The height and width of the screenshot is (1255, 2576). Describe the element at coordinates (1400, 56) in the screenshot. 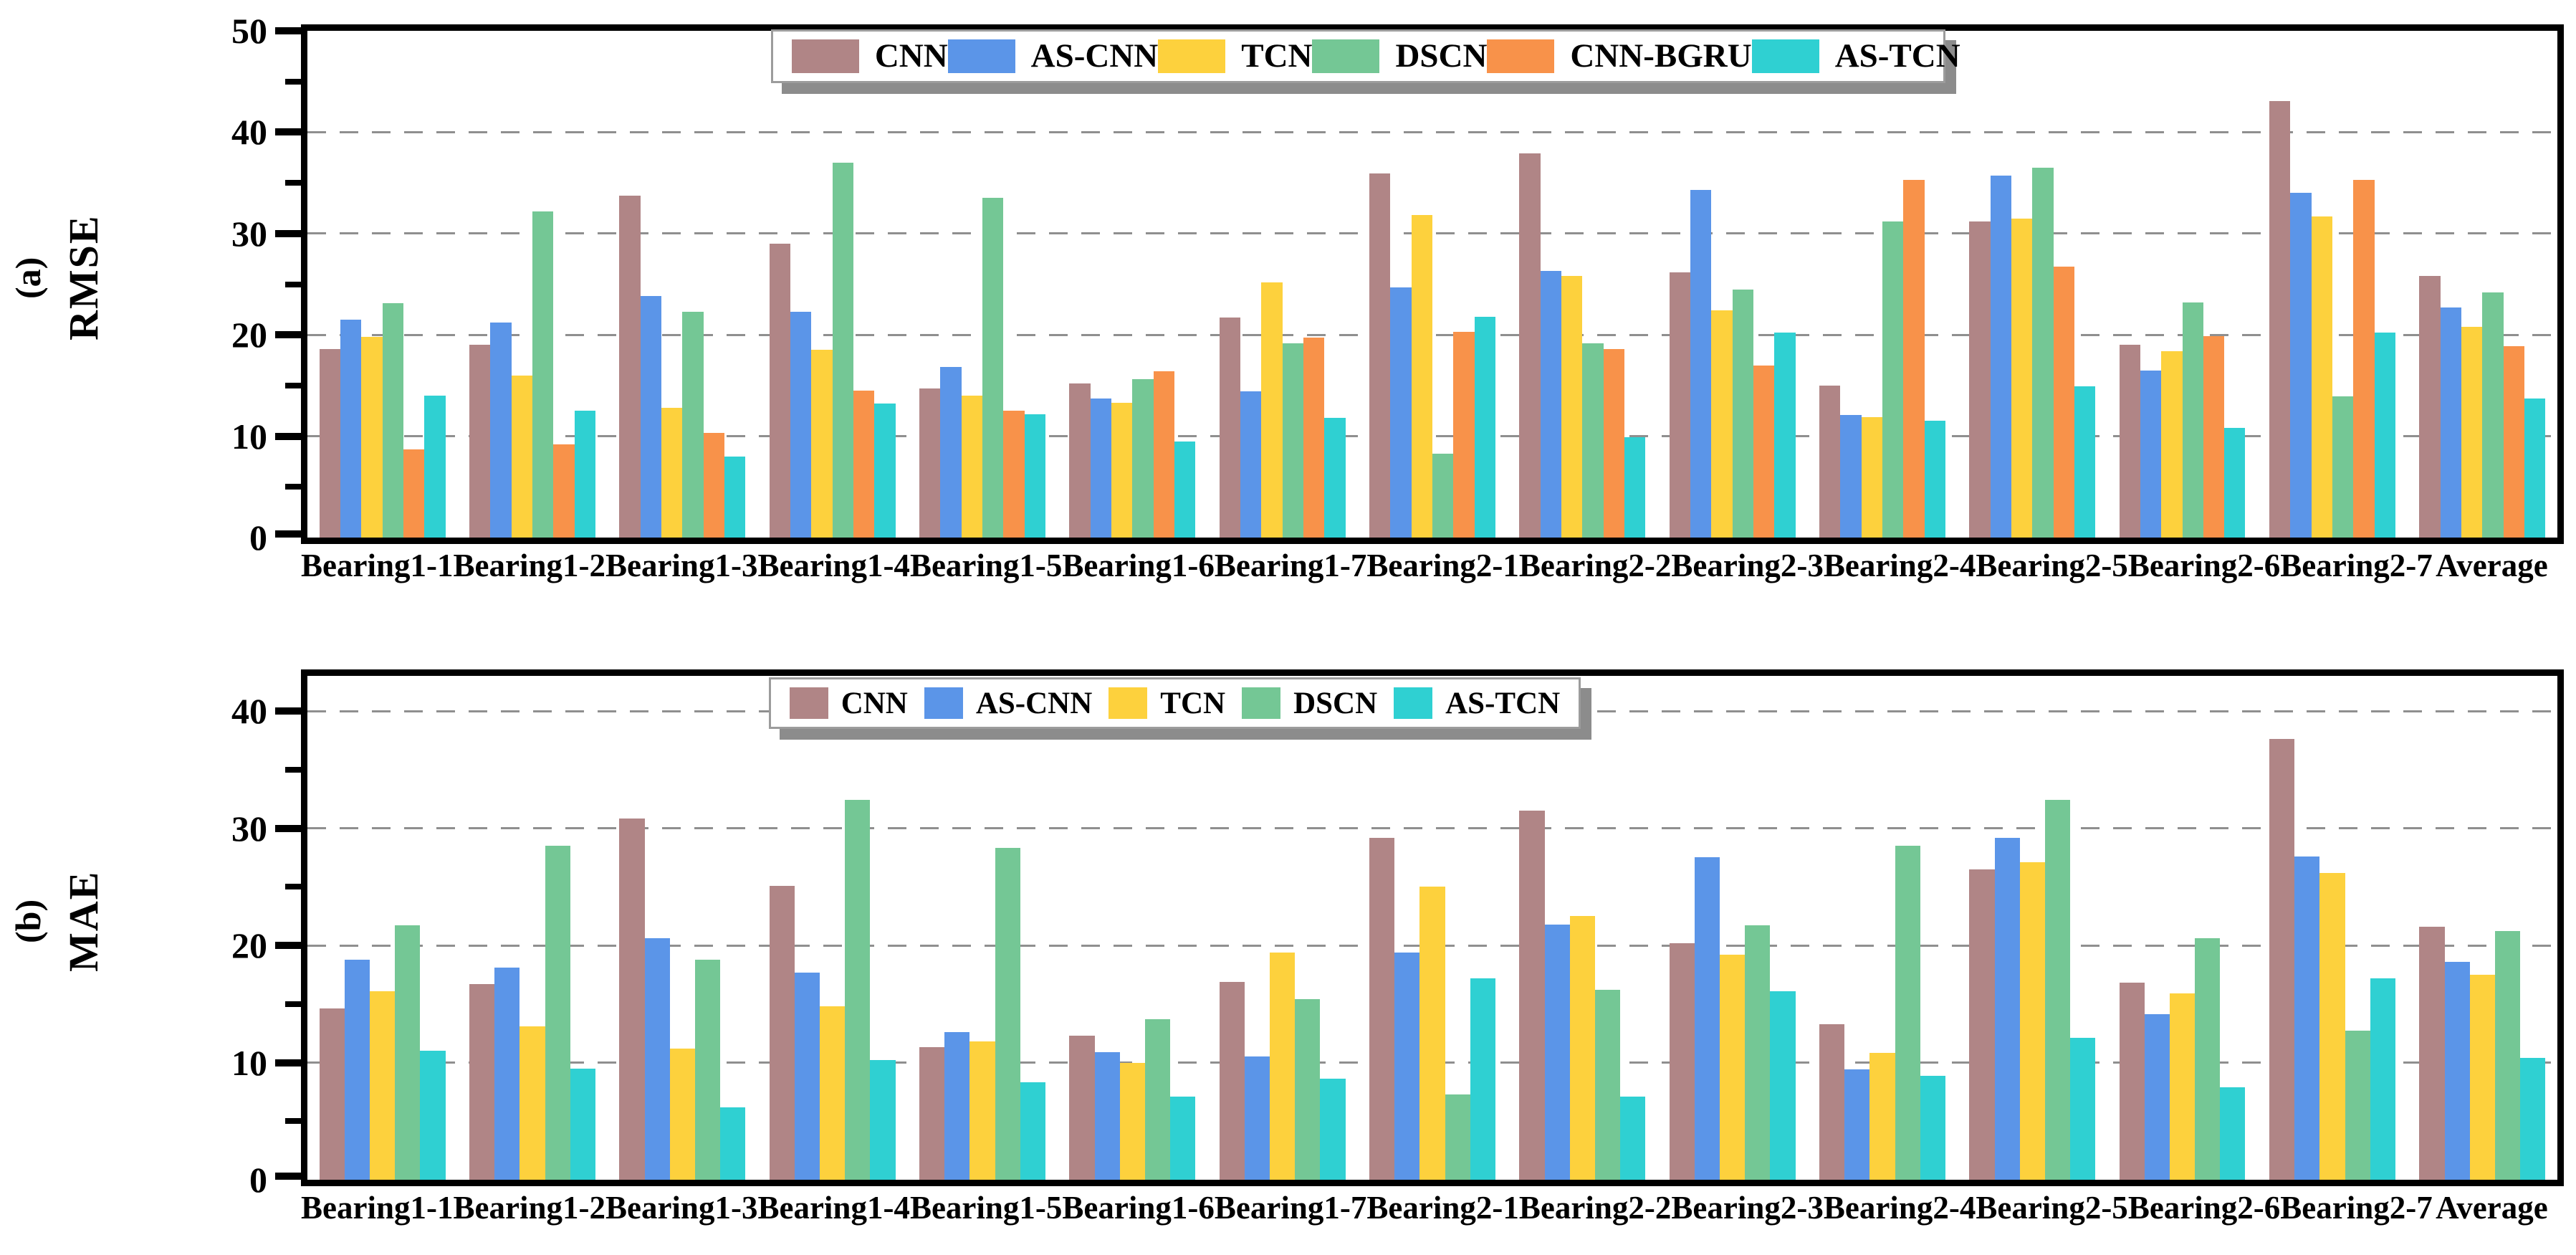

I see `legend-item-dscn: DSCN` at that location.